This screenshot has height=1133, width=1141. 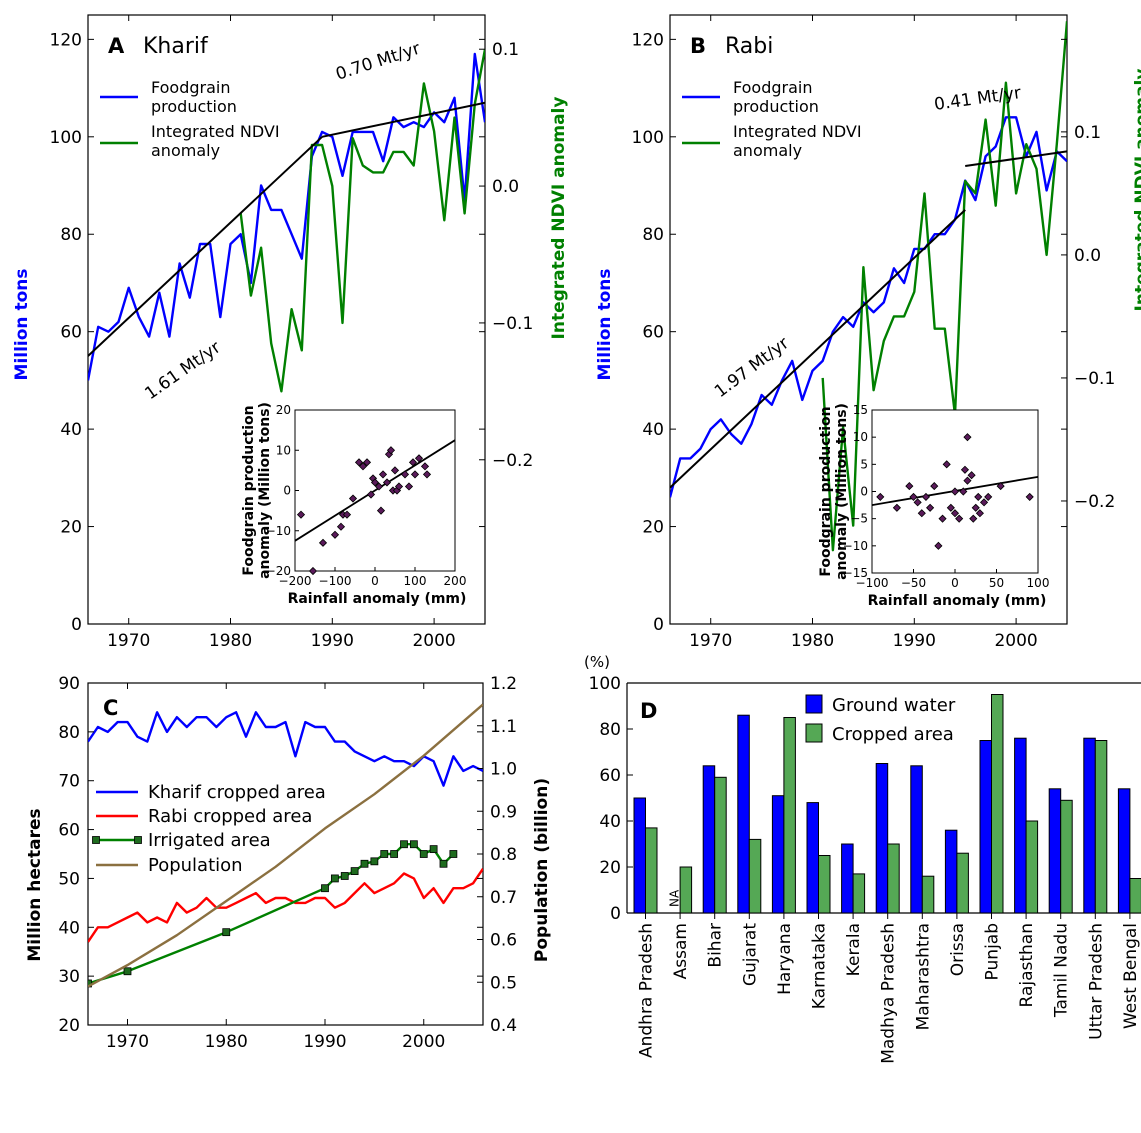 What do you see at coordinates (503, 770) in the screenshot?
I see `y2-axis-tick-label: 1.0` at bounding box center [503, 770].